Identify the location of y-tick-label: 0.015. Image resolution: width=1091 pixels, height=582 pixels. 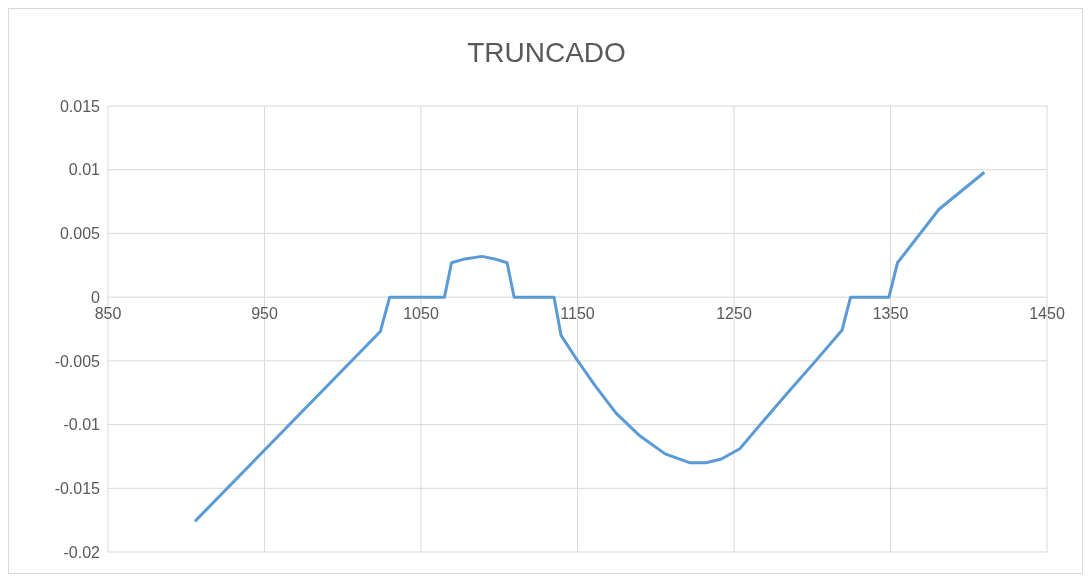
(80, 106).